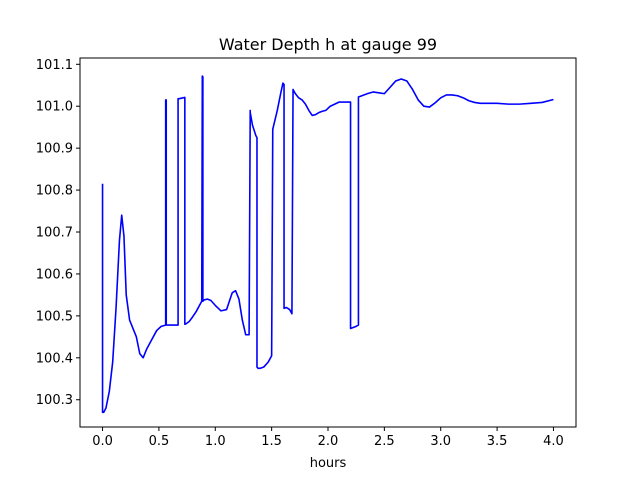 This screenshot has width=640, height=480. I want to click on y-tick-label: 101.0, so click(54, 107).